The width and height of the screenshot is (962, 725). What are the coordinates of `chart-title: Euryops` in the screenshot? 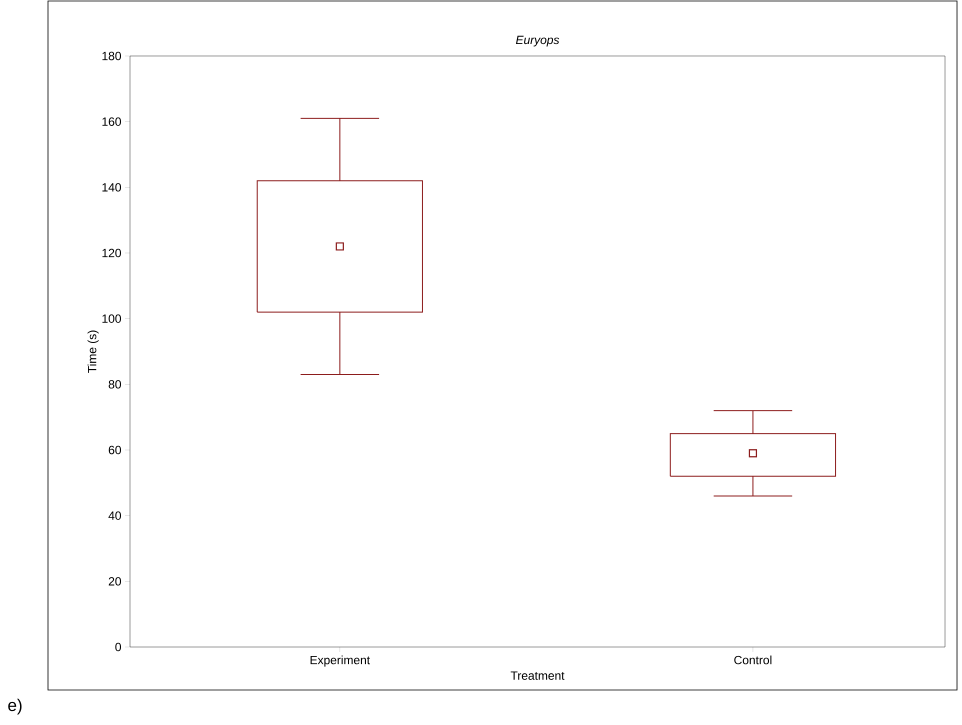 It's located at (538, 41).